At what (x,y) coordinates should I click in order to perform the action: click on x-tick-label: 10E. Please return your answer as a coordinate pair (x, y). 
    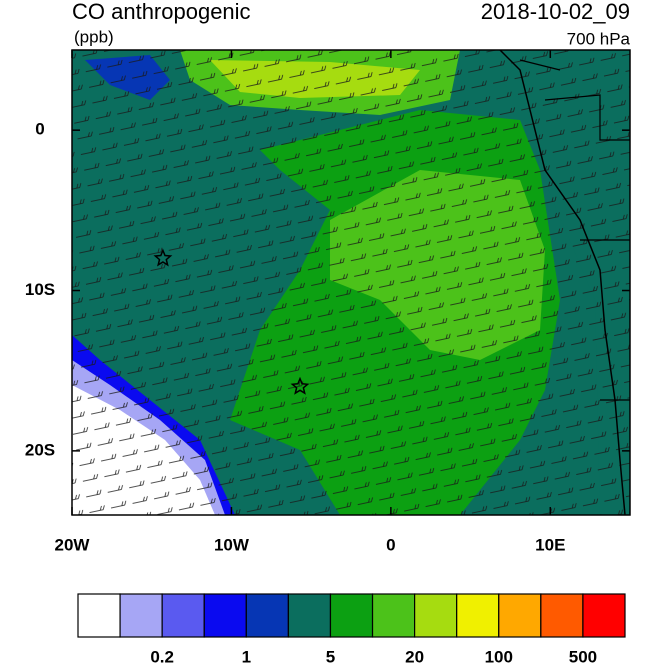
    Looking at the image, I should click on (550, 544).